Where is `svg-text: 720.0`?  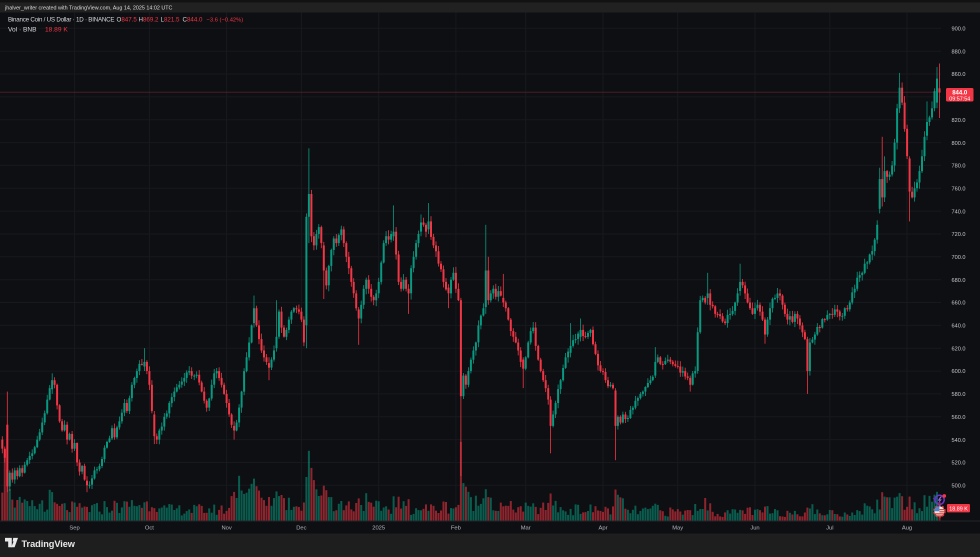
svg-text: 720.0 is located at coordinates (959, 235).